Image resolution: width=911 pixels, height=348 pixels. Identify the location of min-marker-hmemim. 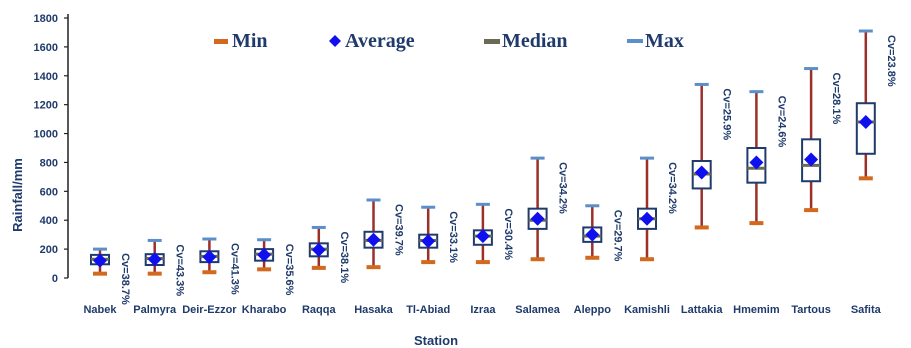
(756, 223).